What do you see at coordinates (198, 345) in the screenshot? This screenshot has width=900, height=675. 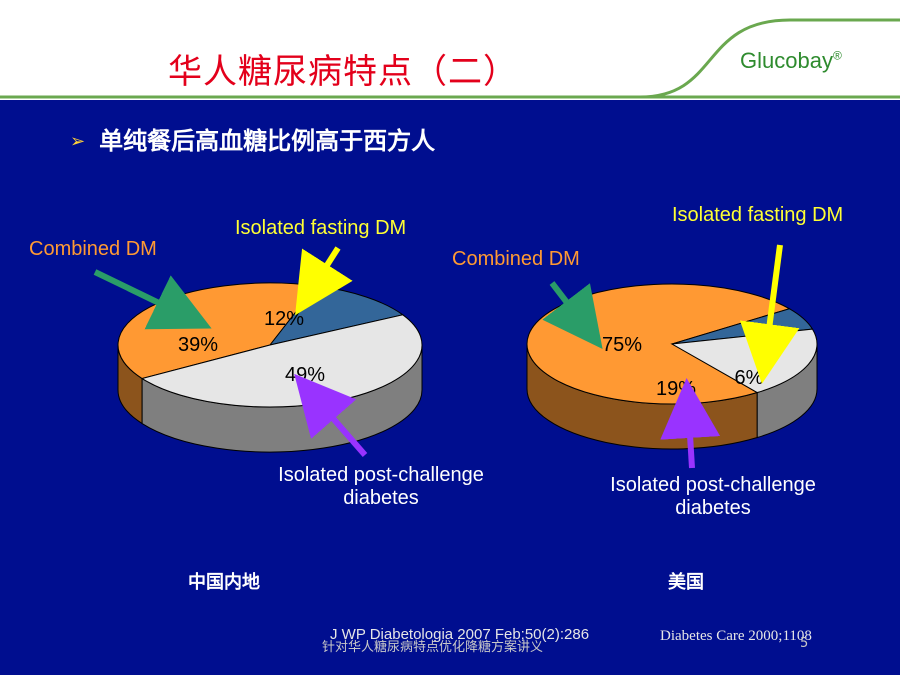 I see `china-data-label-combined: 39%` at bounding box center [198, 345].